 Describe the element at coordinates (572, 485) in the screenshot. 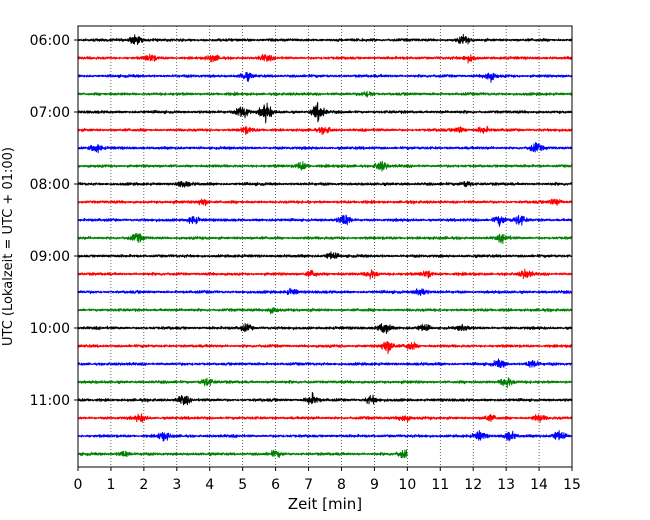

I see `x-tick-label: 15` at that location.